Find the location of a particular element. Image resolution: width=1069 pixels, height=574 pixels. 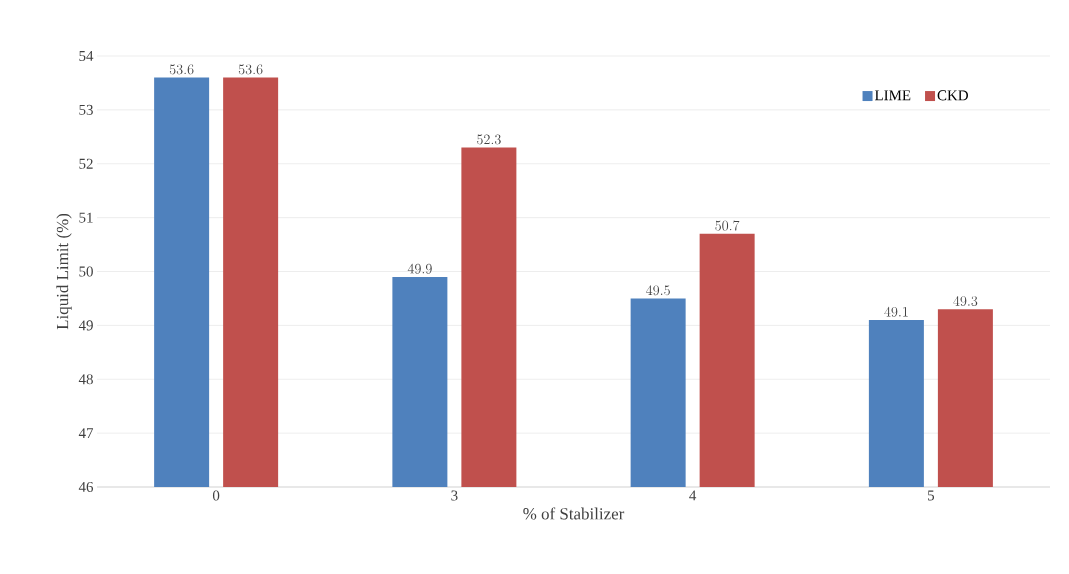

y-tick-label: 52 is located at coordinates (86, 163).